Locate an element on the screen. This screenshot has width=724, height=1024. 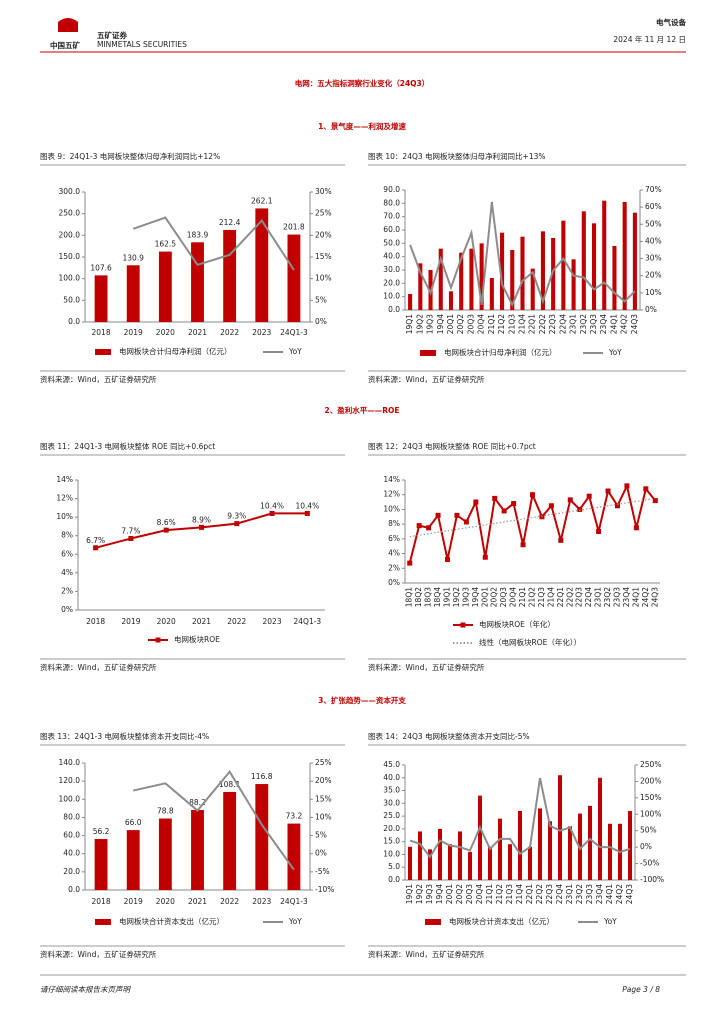
data-label: 183.9 is located at coordinates (198, 234).